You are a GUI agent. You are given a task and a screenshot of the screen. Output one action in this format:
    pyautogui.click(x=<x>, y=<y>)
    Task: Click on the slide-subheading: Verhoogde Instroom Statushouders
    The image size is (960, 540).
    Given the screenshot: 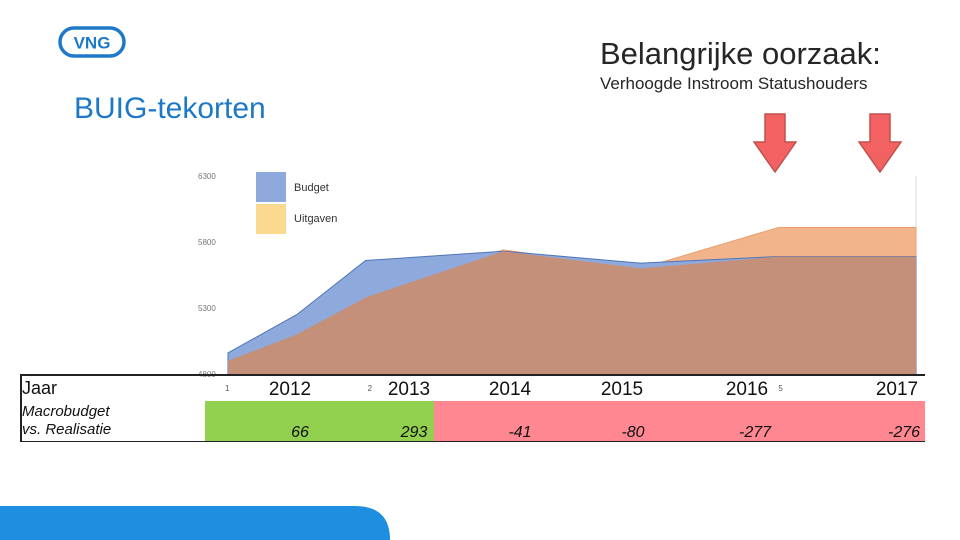 What is the action you would take?
    pyautogui.click(x=734, y=83)
    